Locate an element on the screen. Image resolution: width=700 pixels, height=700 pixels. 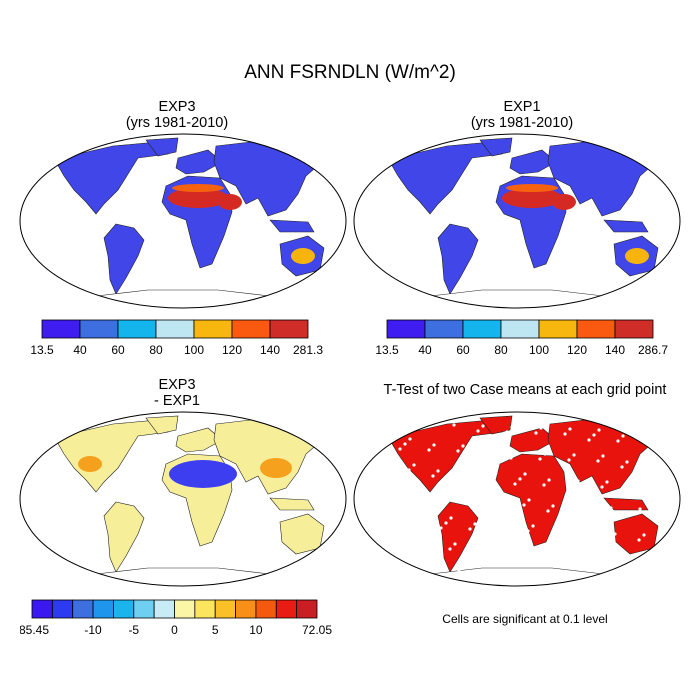
map-frame is located at coordinates (183, 499).